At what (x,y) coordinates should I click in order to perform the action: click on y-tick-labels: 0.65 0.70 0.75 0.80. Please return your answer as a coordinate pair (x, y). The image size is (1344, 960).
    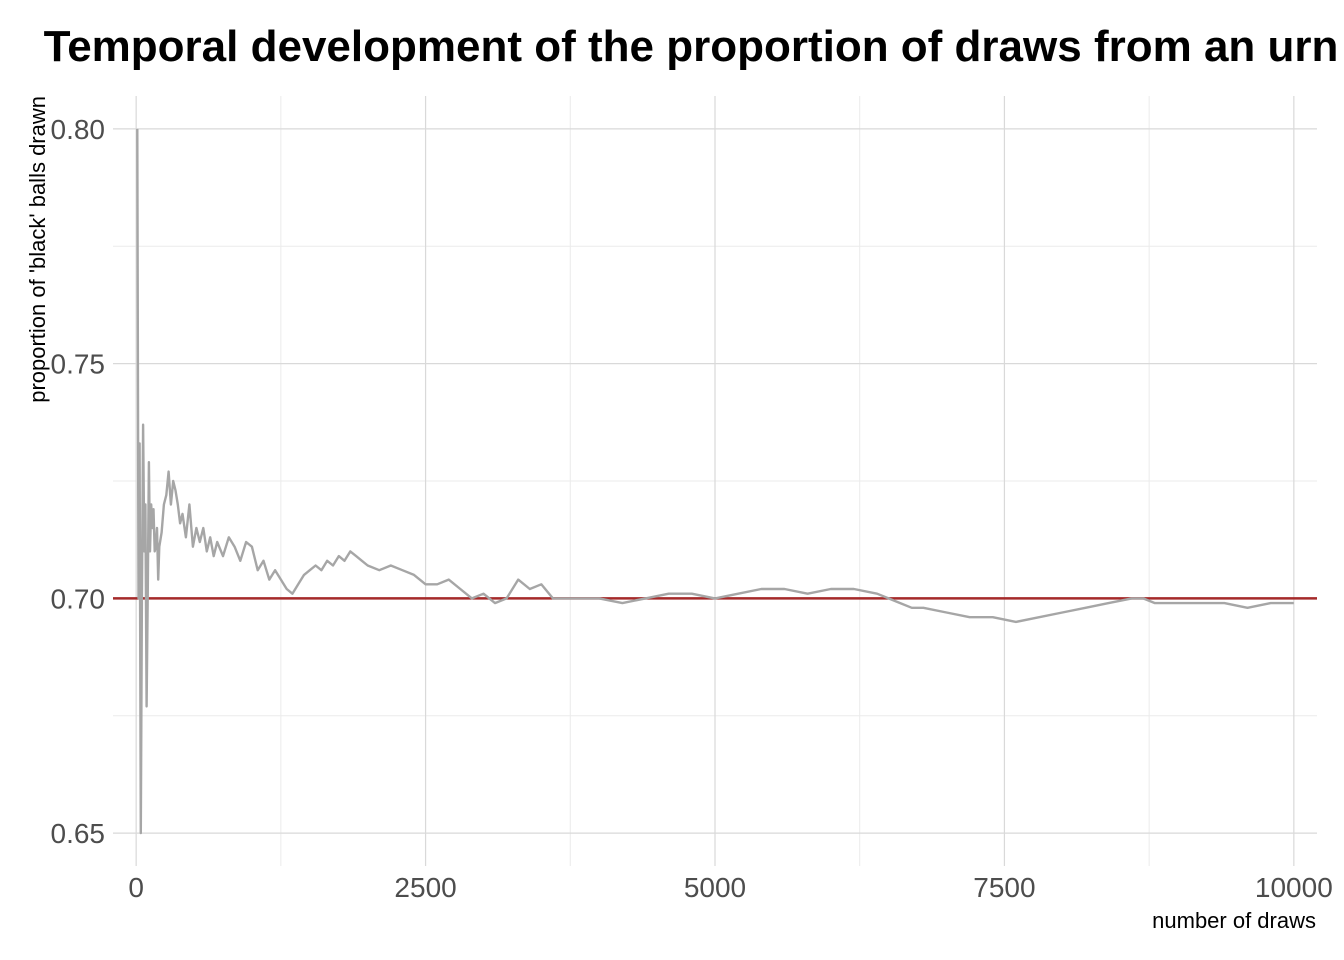
    Looking at the image, I should click on (78, 481).